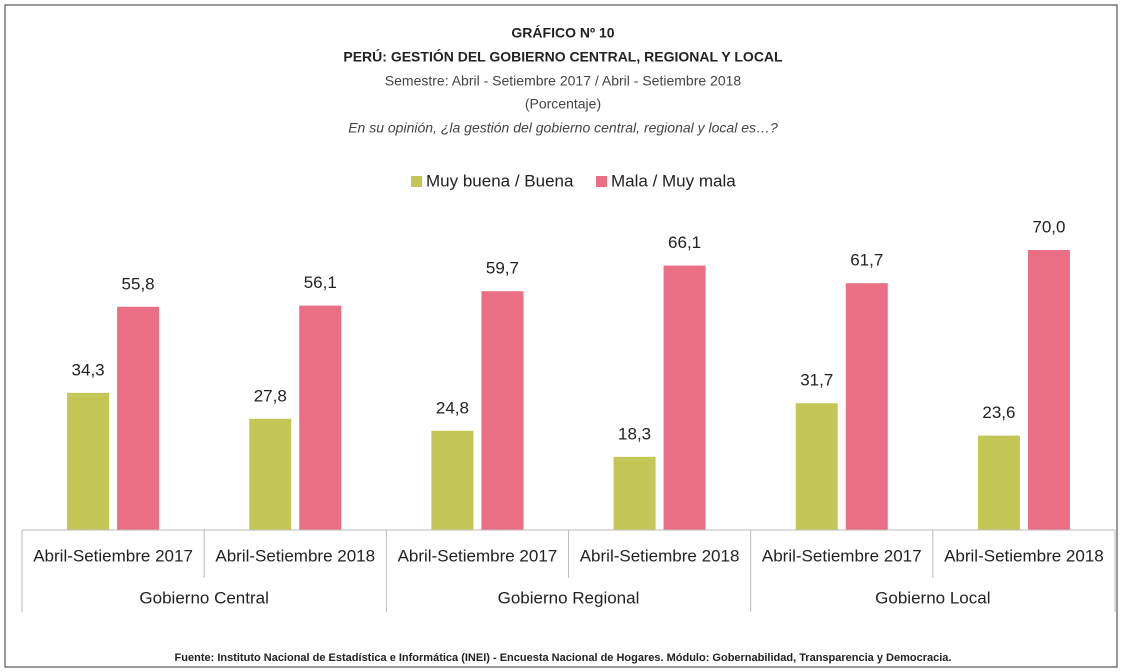 The image size is (1127, 672). I want to click on value-label: 56,1, so click(320, 282).